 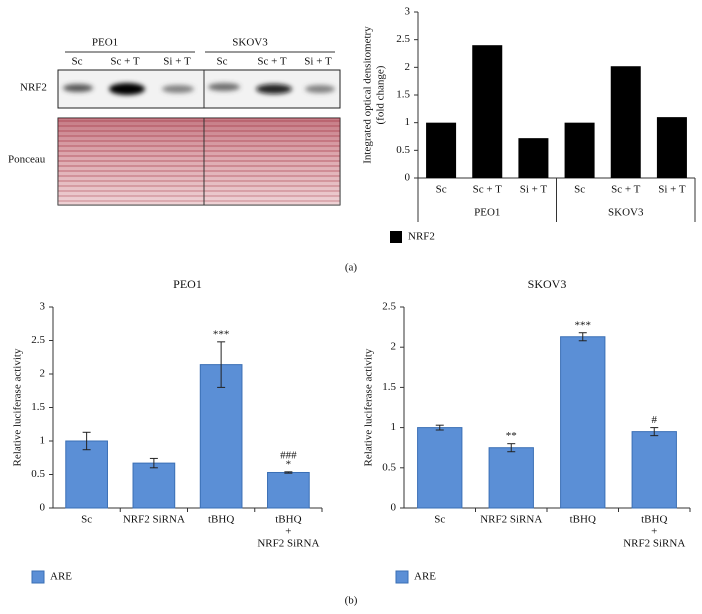 I want to click on significance-label: #, so click(x=655, y=420).